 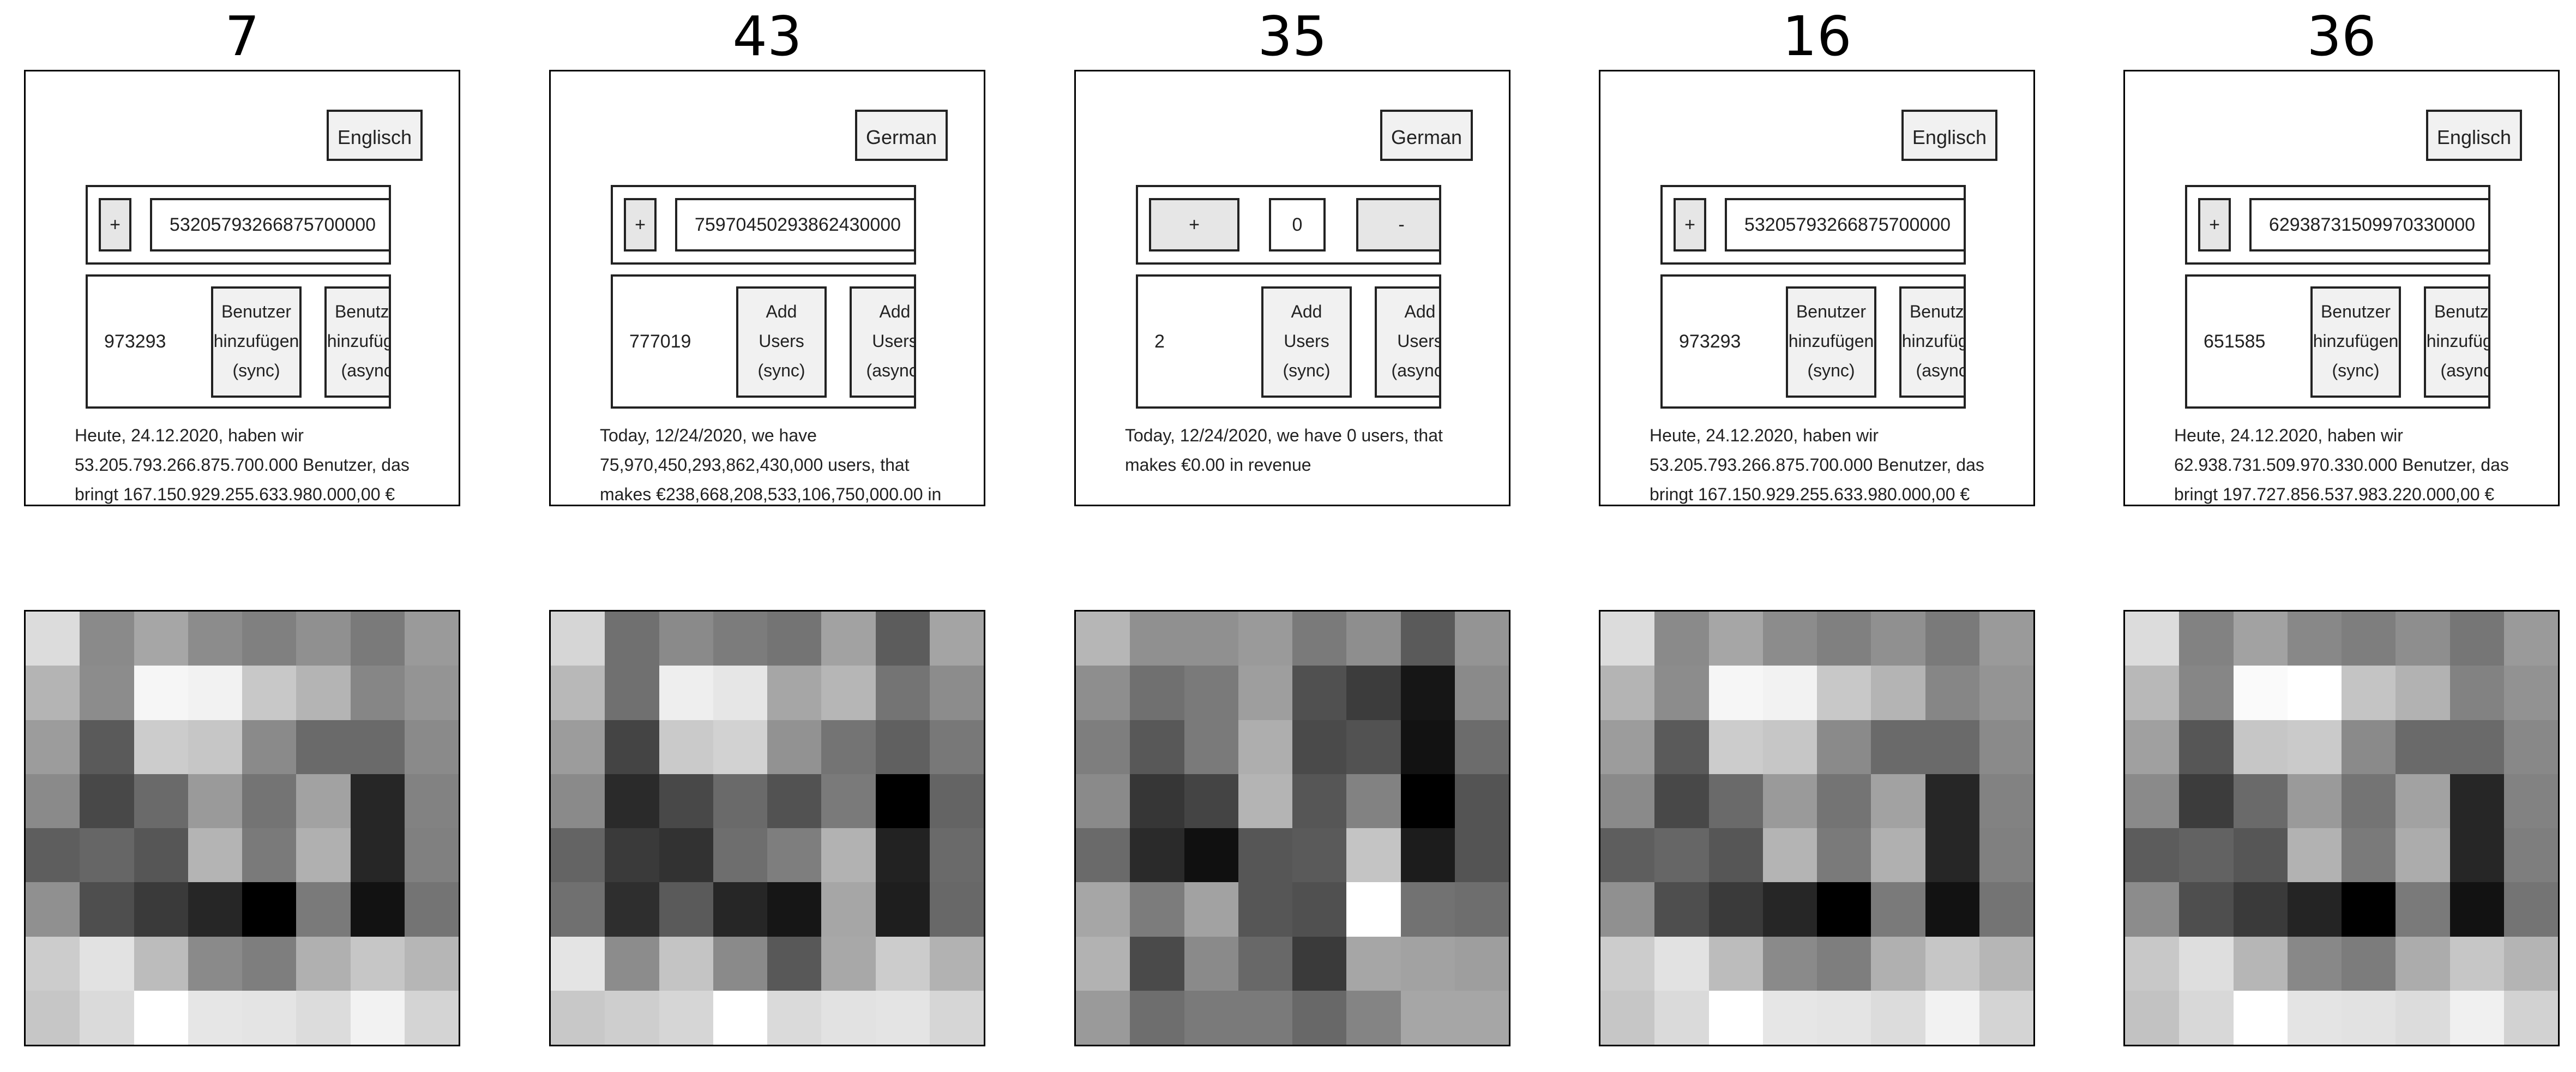 I want to click on decrement-button: -, so click(x=1397, y=224).